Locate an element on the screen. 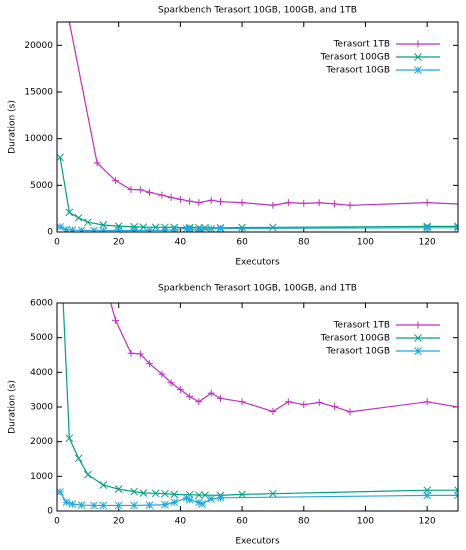 This screenshot has width=466, height=550. y-tick-label: 4000 is located at coordinates (41, 373).